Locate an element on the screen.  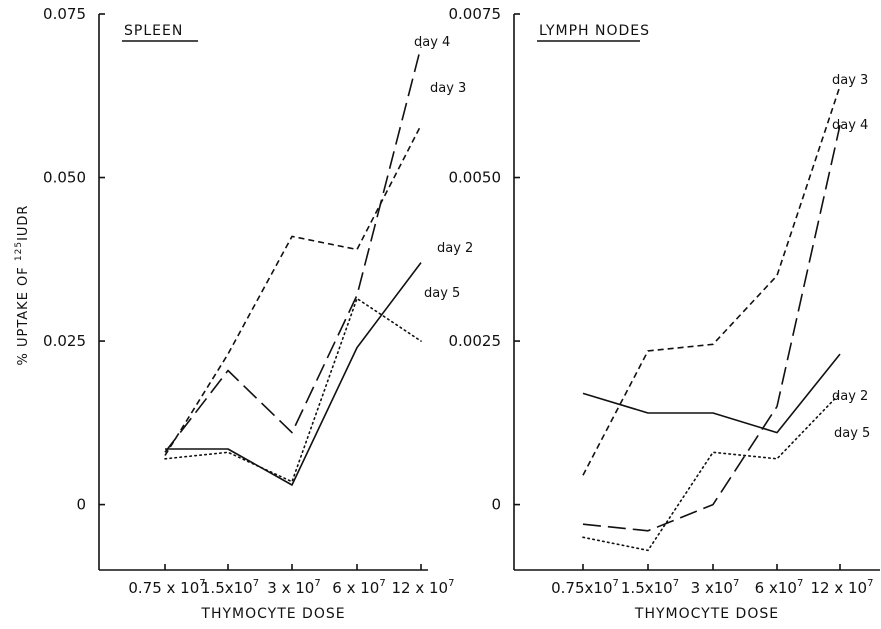
y-tick-label: 0.050 is located at coordinates (64, 178).